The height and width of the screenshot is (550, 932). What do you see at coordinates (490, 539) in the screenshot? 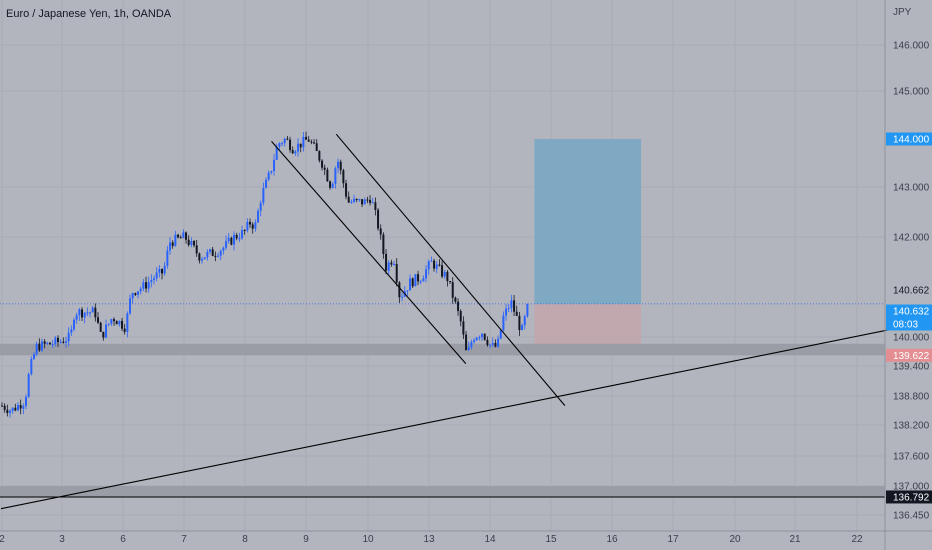
I see `x-tick-label: 14` at bounding box center [490, 539].